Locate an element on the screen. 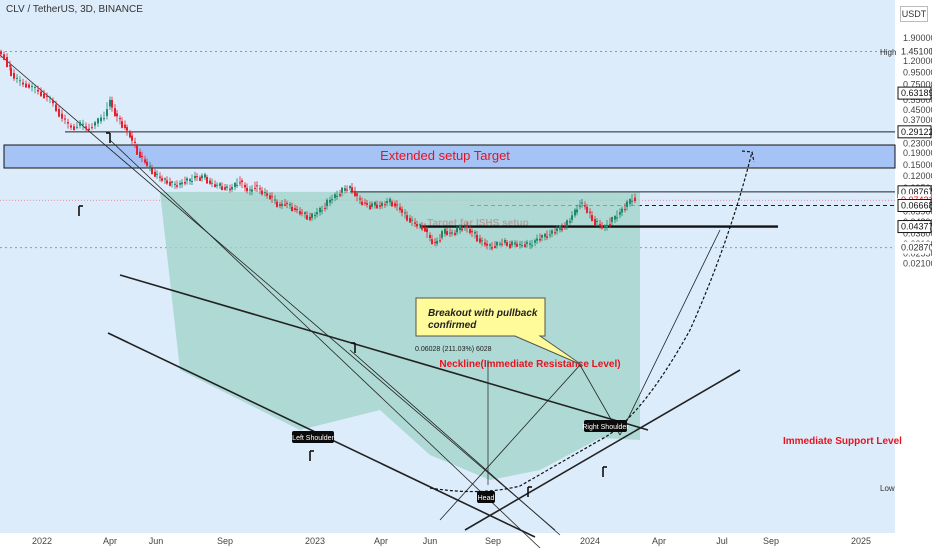  price-tag: 0.29122 is located at coordinates (916, 132).